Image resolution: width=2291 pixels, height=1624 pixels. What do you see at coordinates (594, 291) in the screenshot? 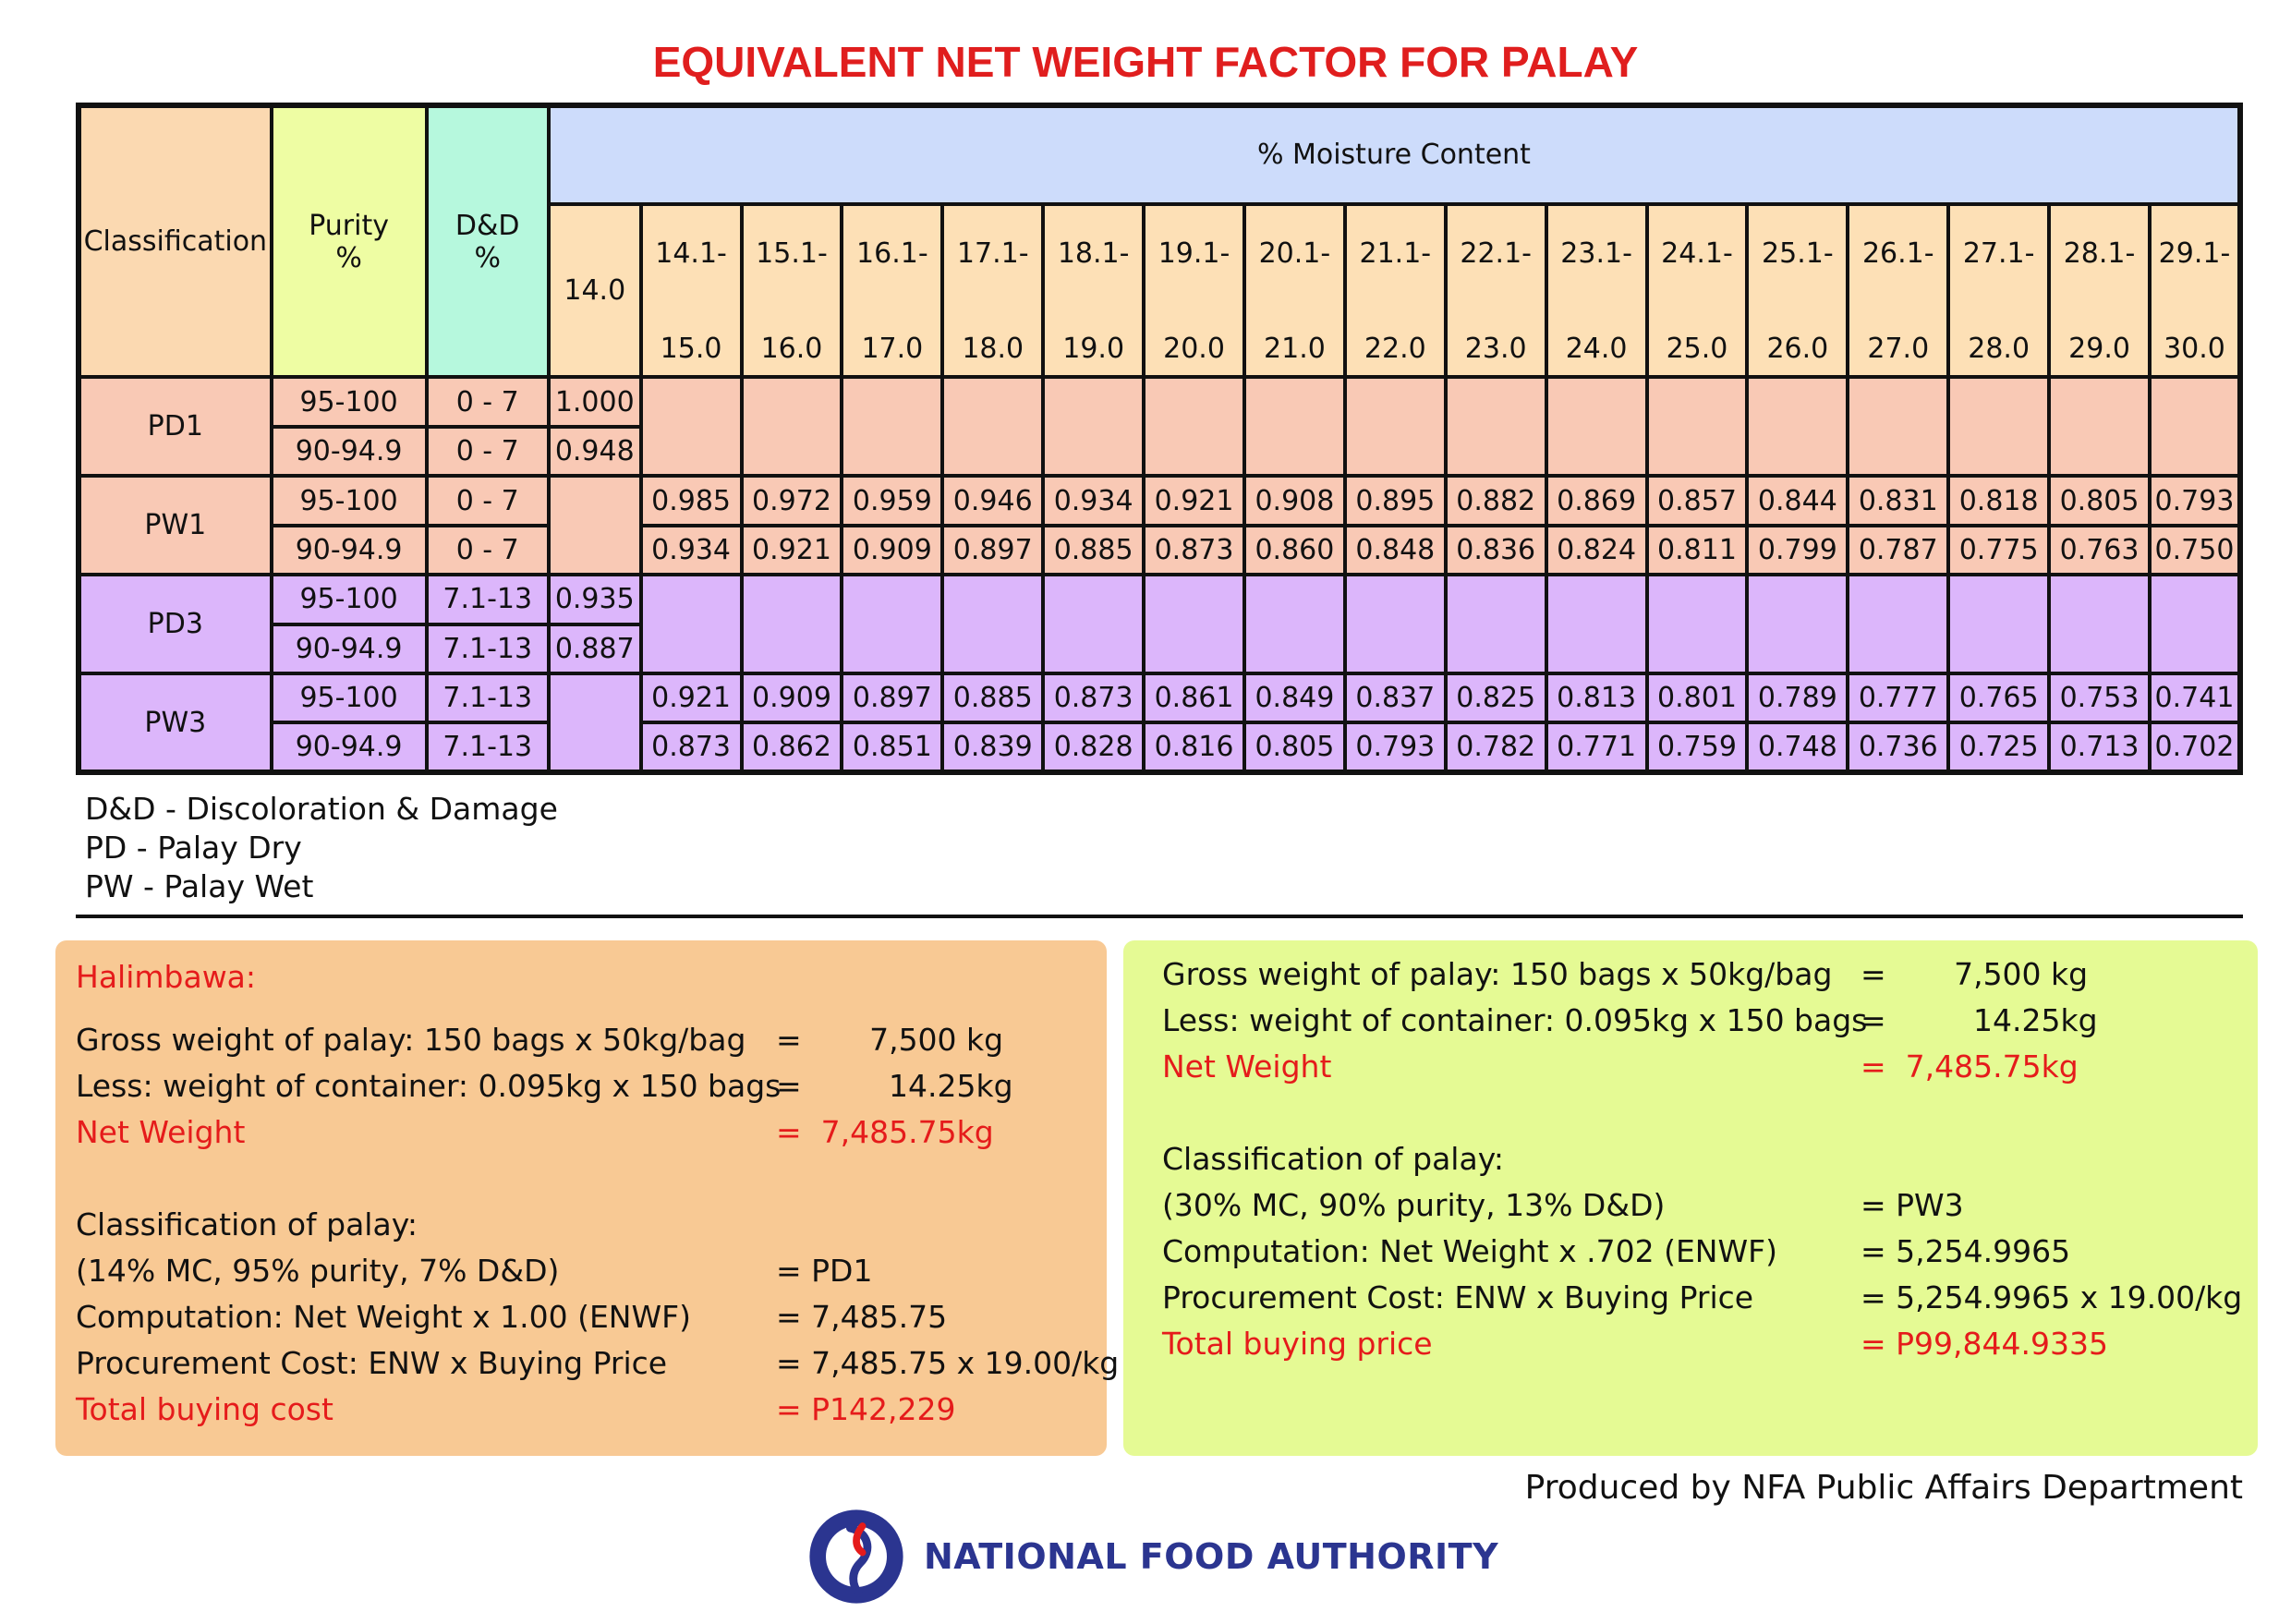
I see `header-mc-14: 14.0` at bounding box center [594, 291].